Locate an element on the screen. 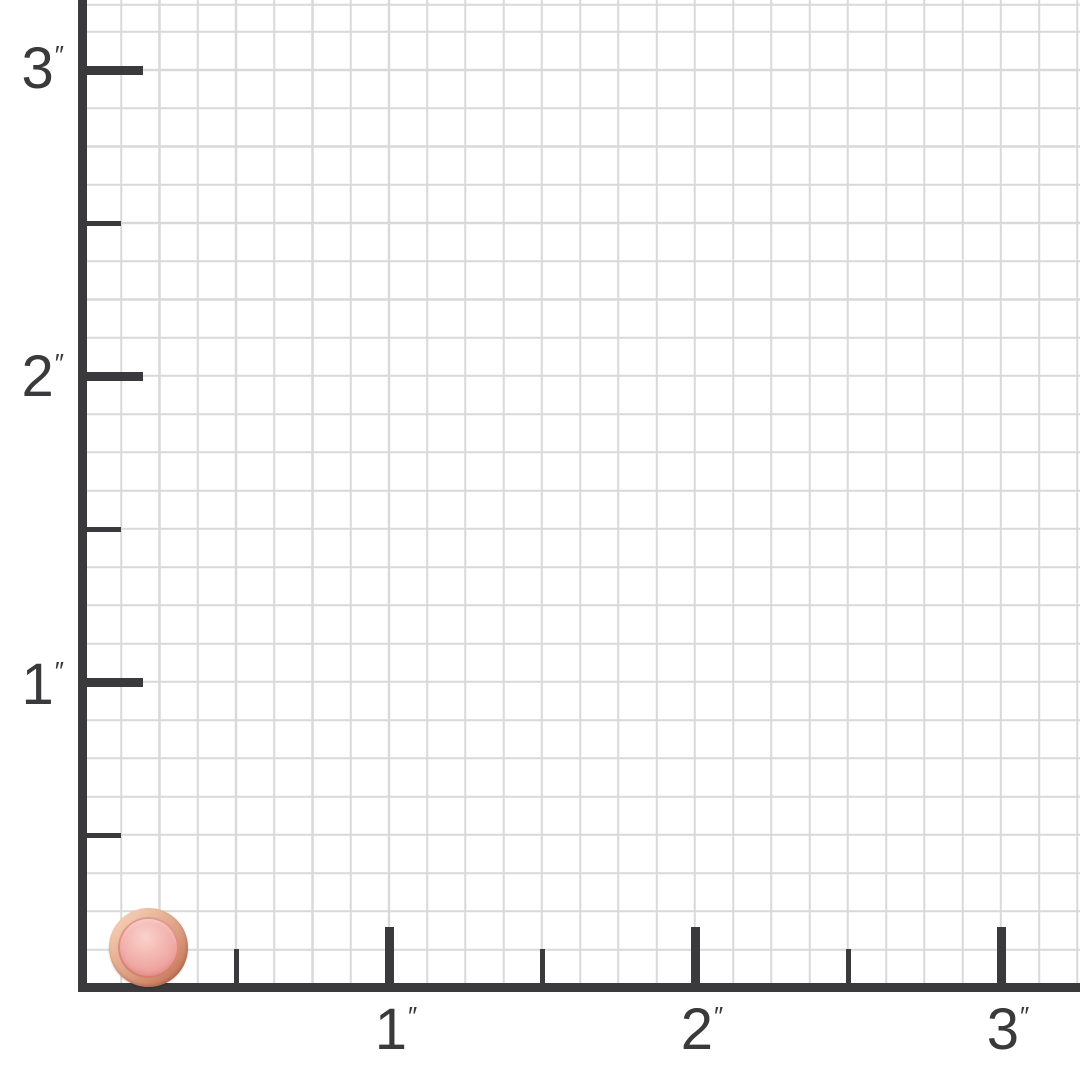 The image size is (1080, 1080). y-axis-tick-3in is located at coordinates (115, 70).